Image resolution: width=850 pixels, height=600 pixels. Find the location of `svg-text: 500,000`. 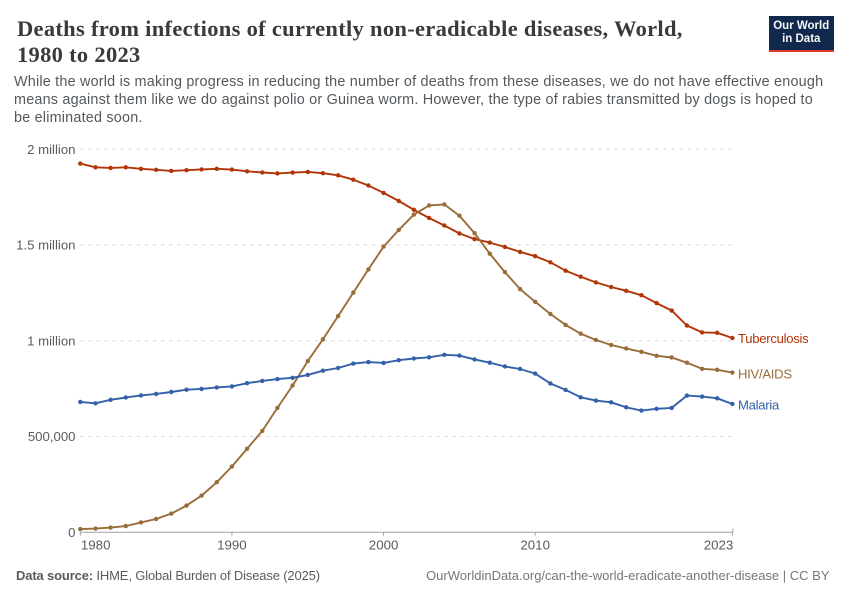

svg-text: 500,000 is located at coordinates (52, 436).